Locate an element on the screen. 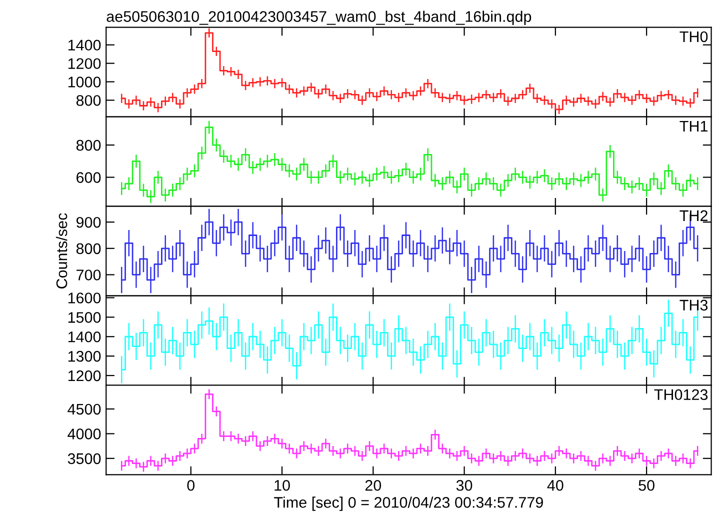  x-tick-label: 10 is located at coordinates (282, 485).